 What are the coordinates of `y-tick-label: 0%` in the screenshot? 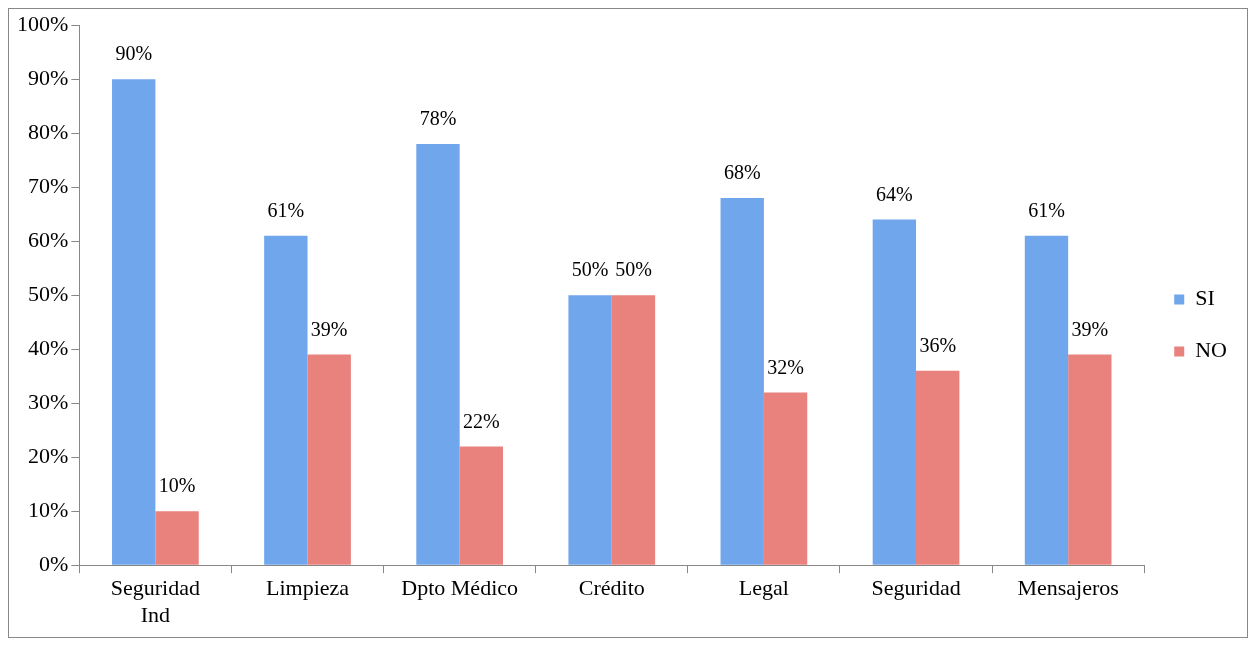 It's located at (54, 563).